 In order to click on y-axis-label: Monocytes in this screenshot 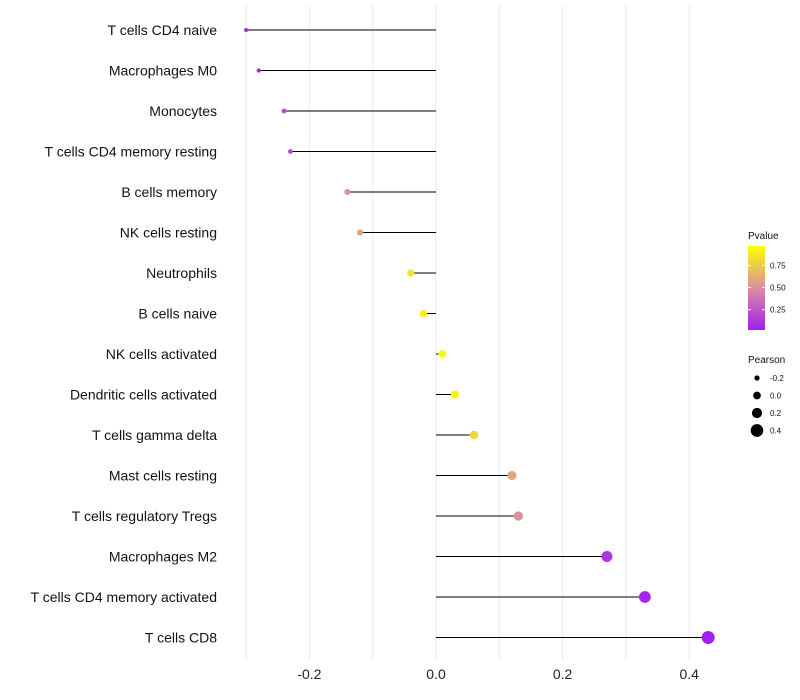, I will do `click(183, 111)`.